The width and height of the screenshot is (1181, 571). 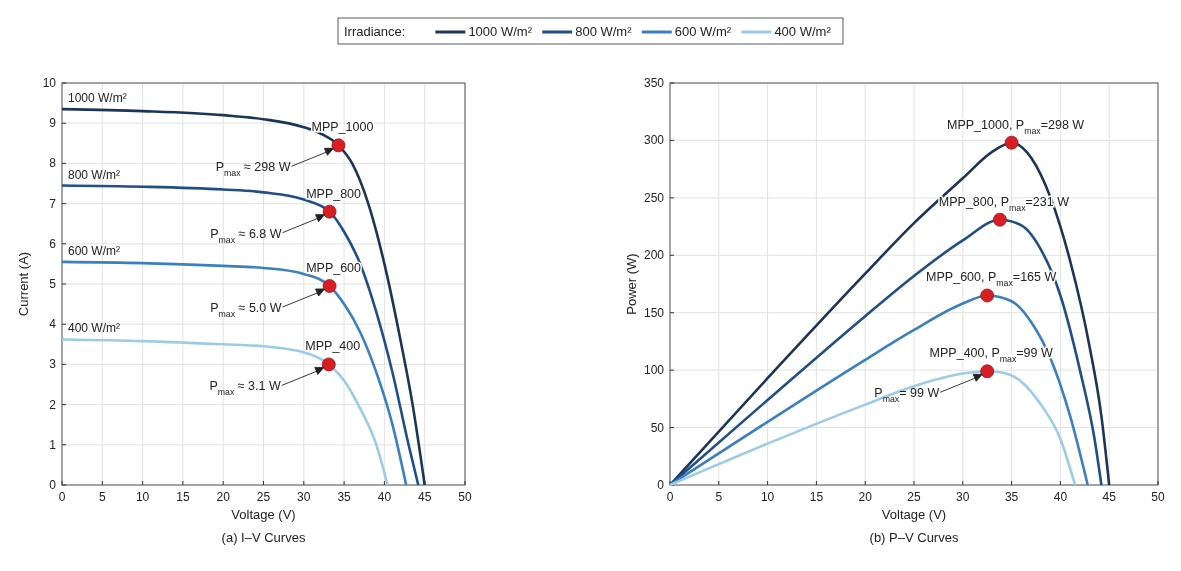 What do you see at coordinates (53, 324) in the screenshot?
I see `y-tick-label: 4` at bounding box center [53, 324].